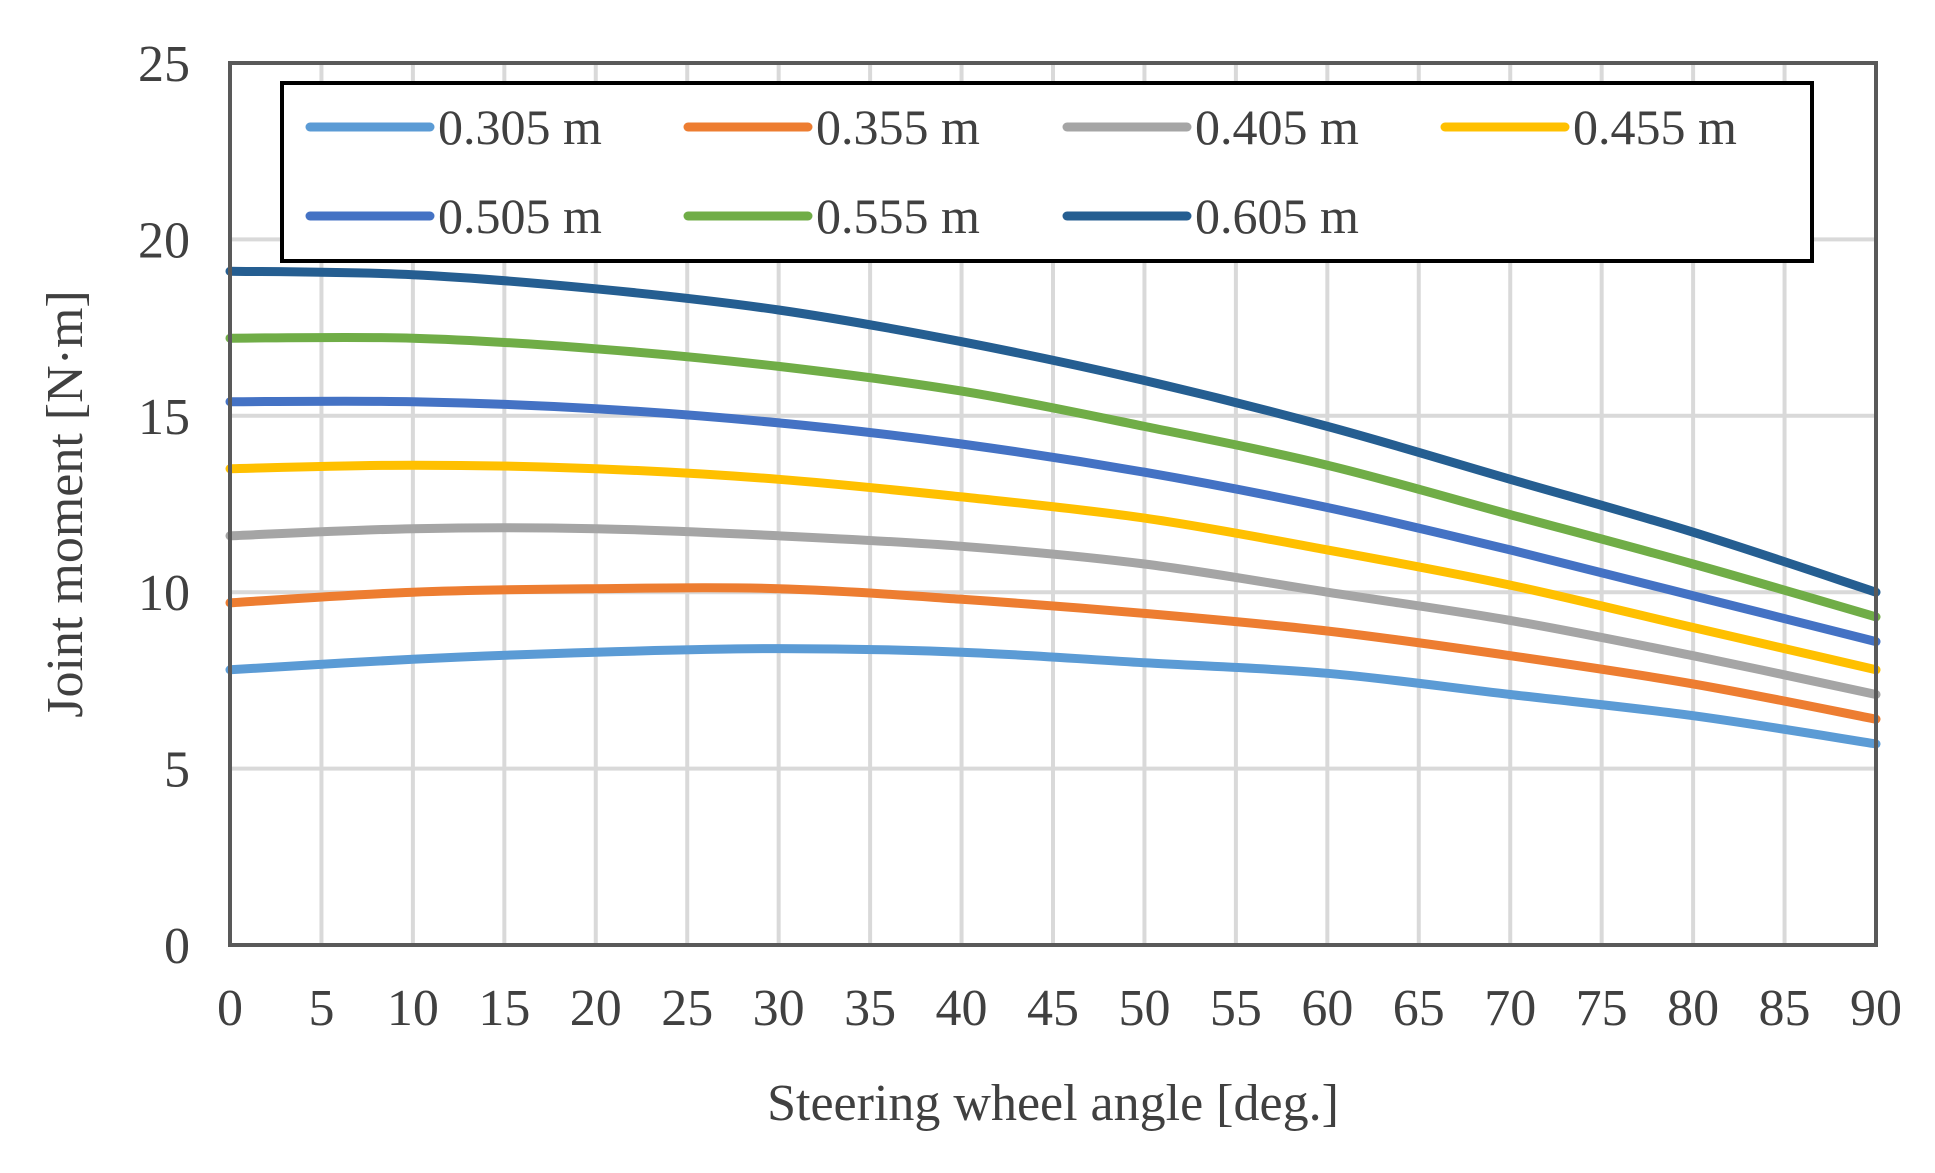 Image resolution: width=1935 pixels, height=1173 pixels. Describe the element at coordinates (1277, 216) in the screenshot. I see `legend-label: 0.605 m` at that location.